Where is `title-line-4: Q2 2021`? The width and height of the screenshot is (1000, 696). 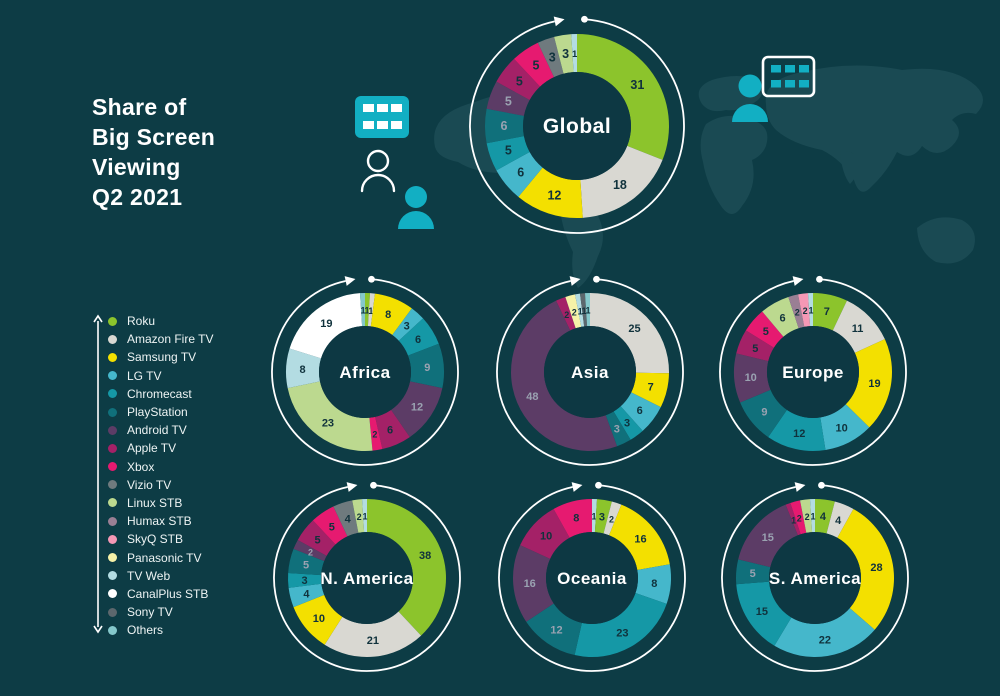
title-line-4: Q2 2021 is located at coordinates (137, 197).